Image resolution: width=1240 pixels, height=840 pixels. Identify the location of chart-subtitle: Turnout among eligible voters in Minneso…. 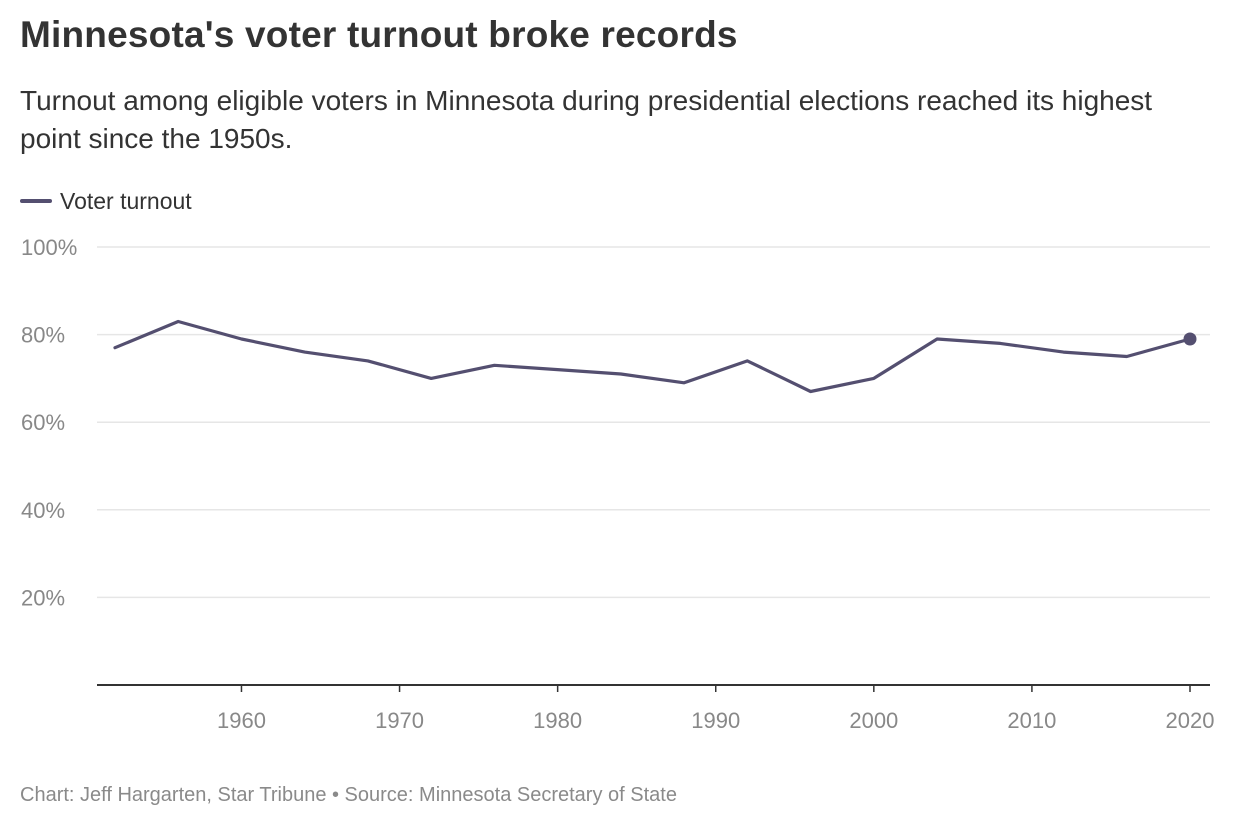
(586, 119).